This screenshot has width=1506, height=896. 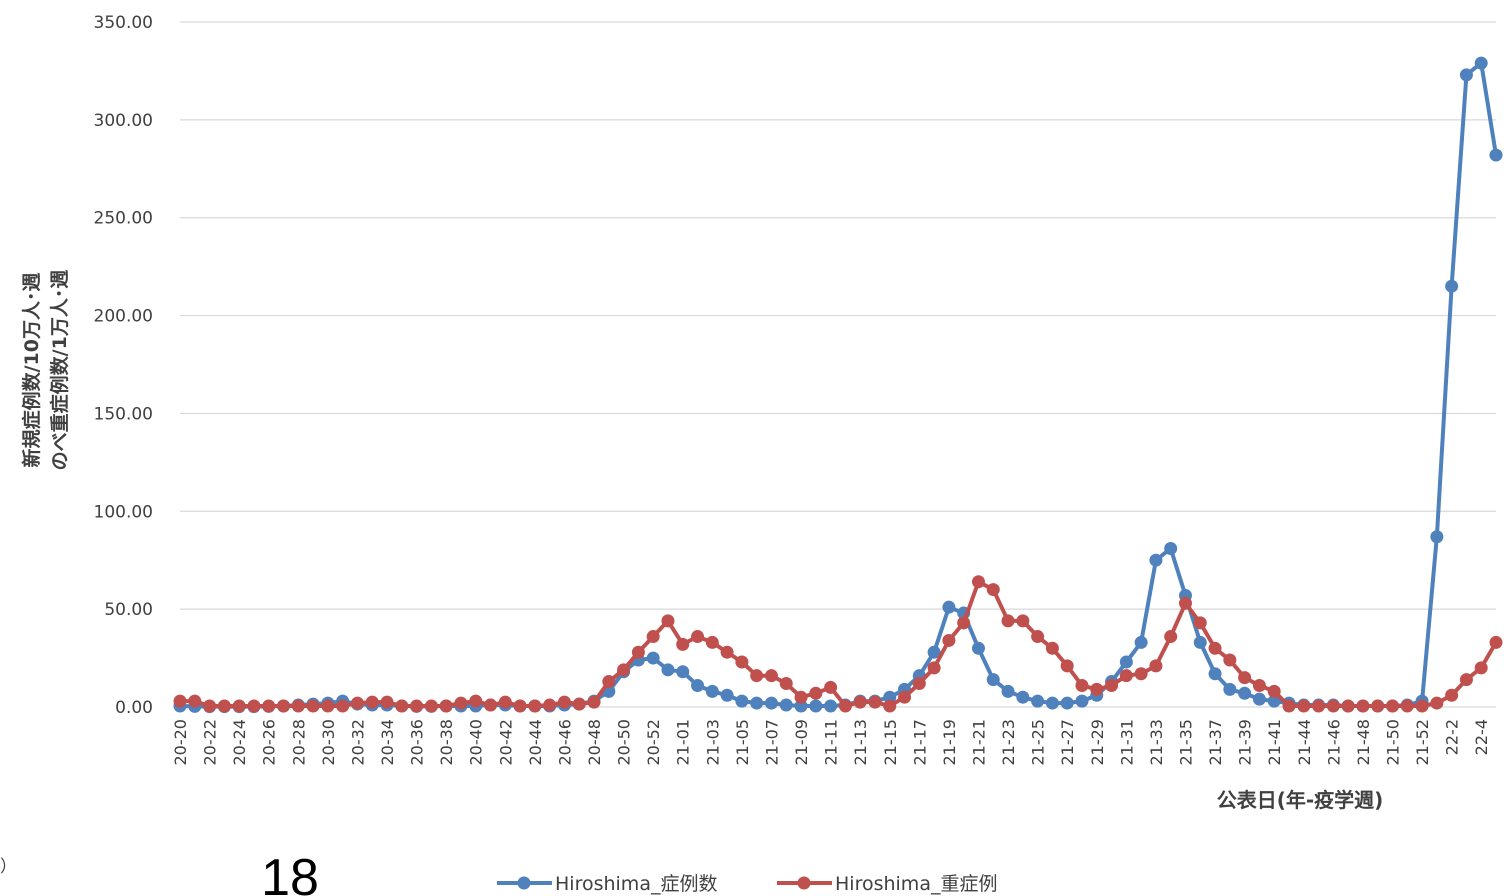 What do you see at coordinates (1481, 737) in the screenshot?
I see `x-tick-label: 22-4` at bounding box center [1481, 737].